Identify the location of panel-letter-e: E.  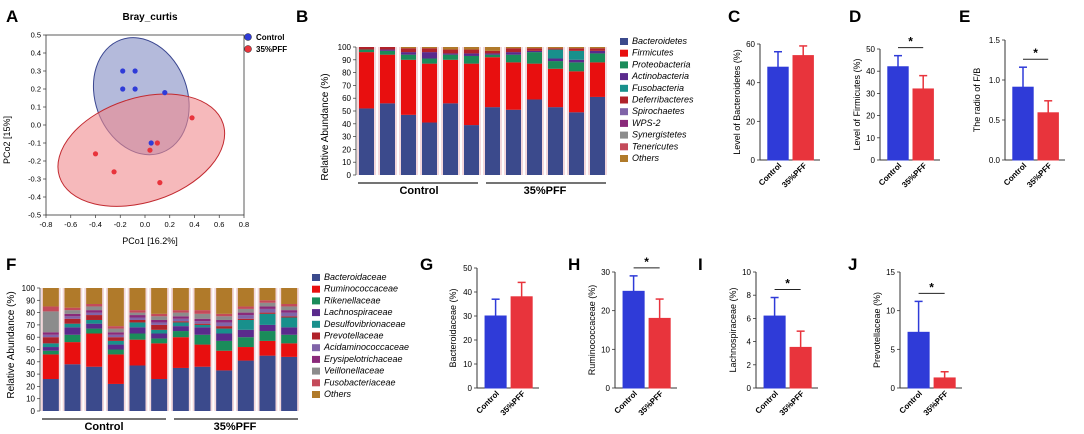
(964, 16).